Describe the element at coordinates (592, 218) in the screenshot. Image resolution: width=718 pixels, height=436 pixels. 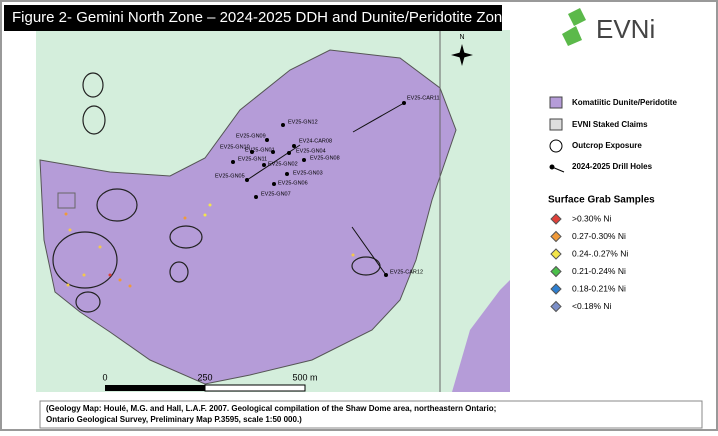
I see `sample-label: >0.30% Ni` at that location.